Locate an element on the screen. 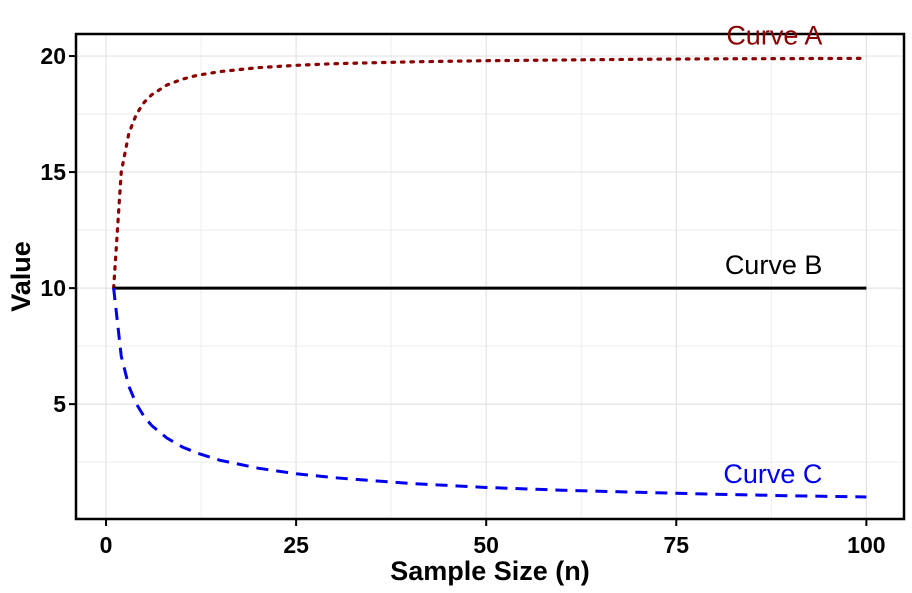 This screenshot has width=912, height=593. x-axis-title: Sample Size (n) is located at coordinates (490, 571).